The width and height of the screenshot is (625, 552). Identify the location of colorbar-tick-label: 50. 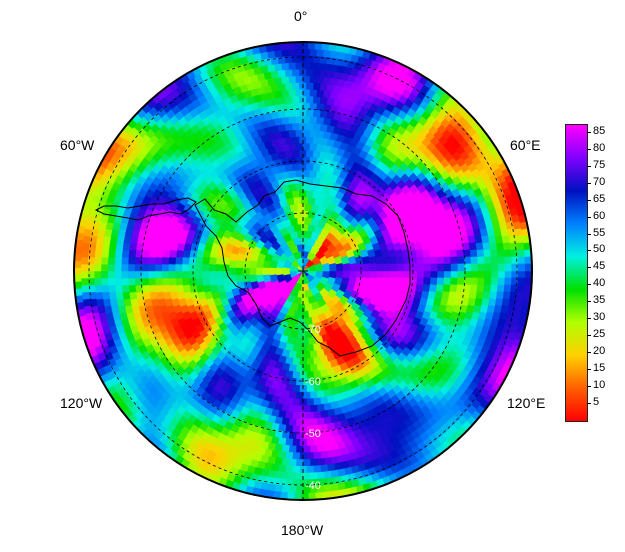
(599, 249).